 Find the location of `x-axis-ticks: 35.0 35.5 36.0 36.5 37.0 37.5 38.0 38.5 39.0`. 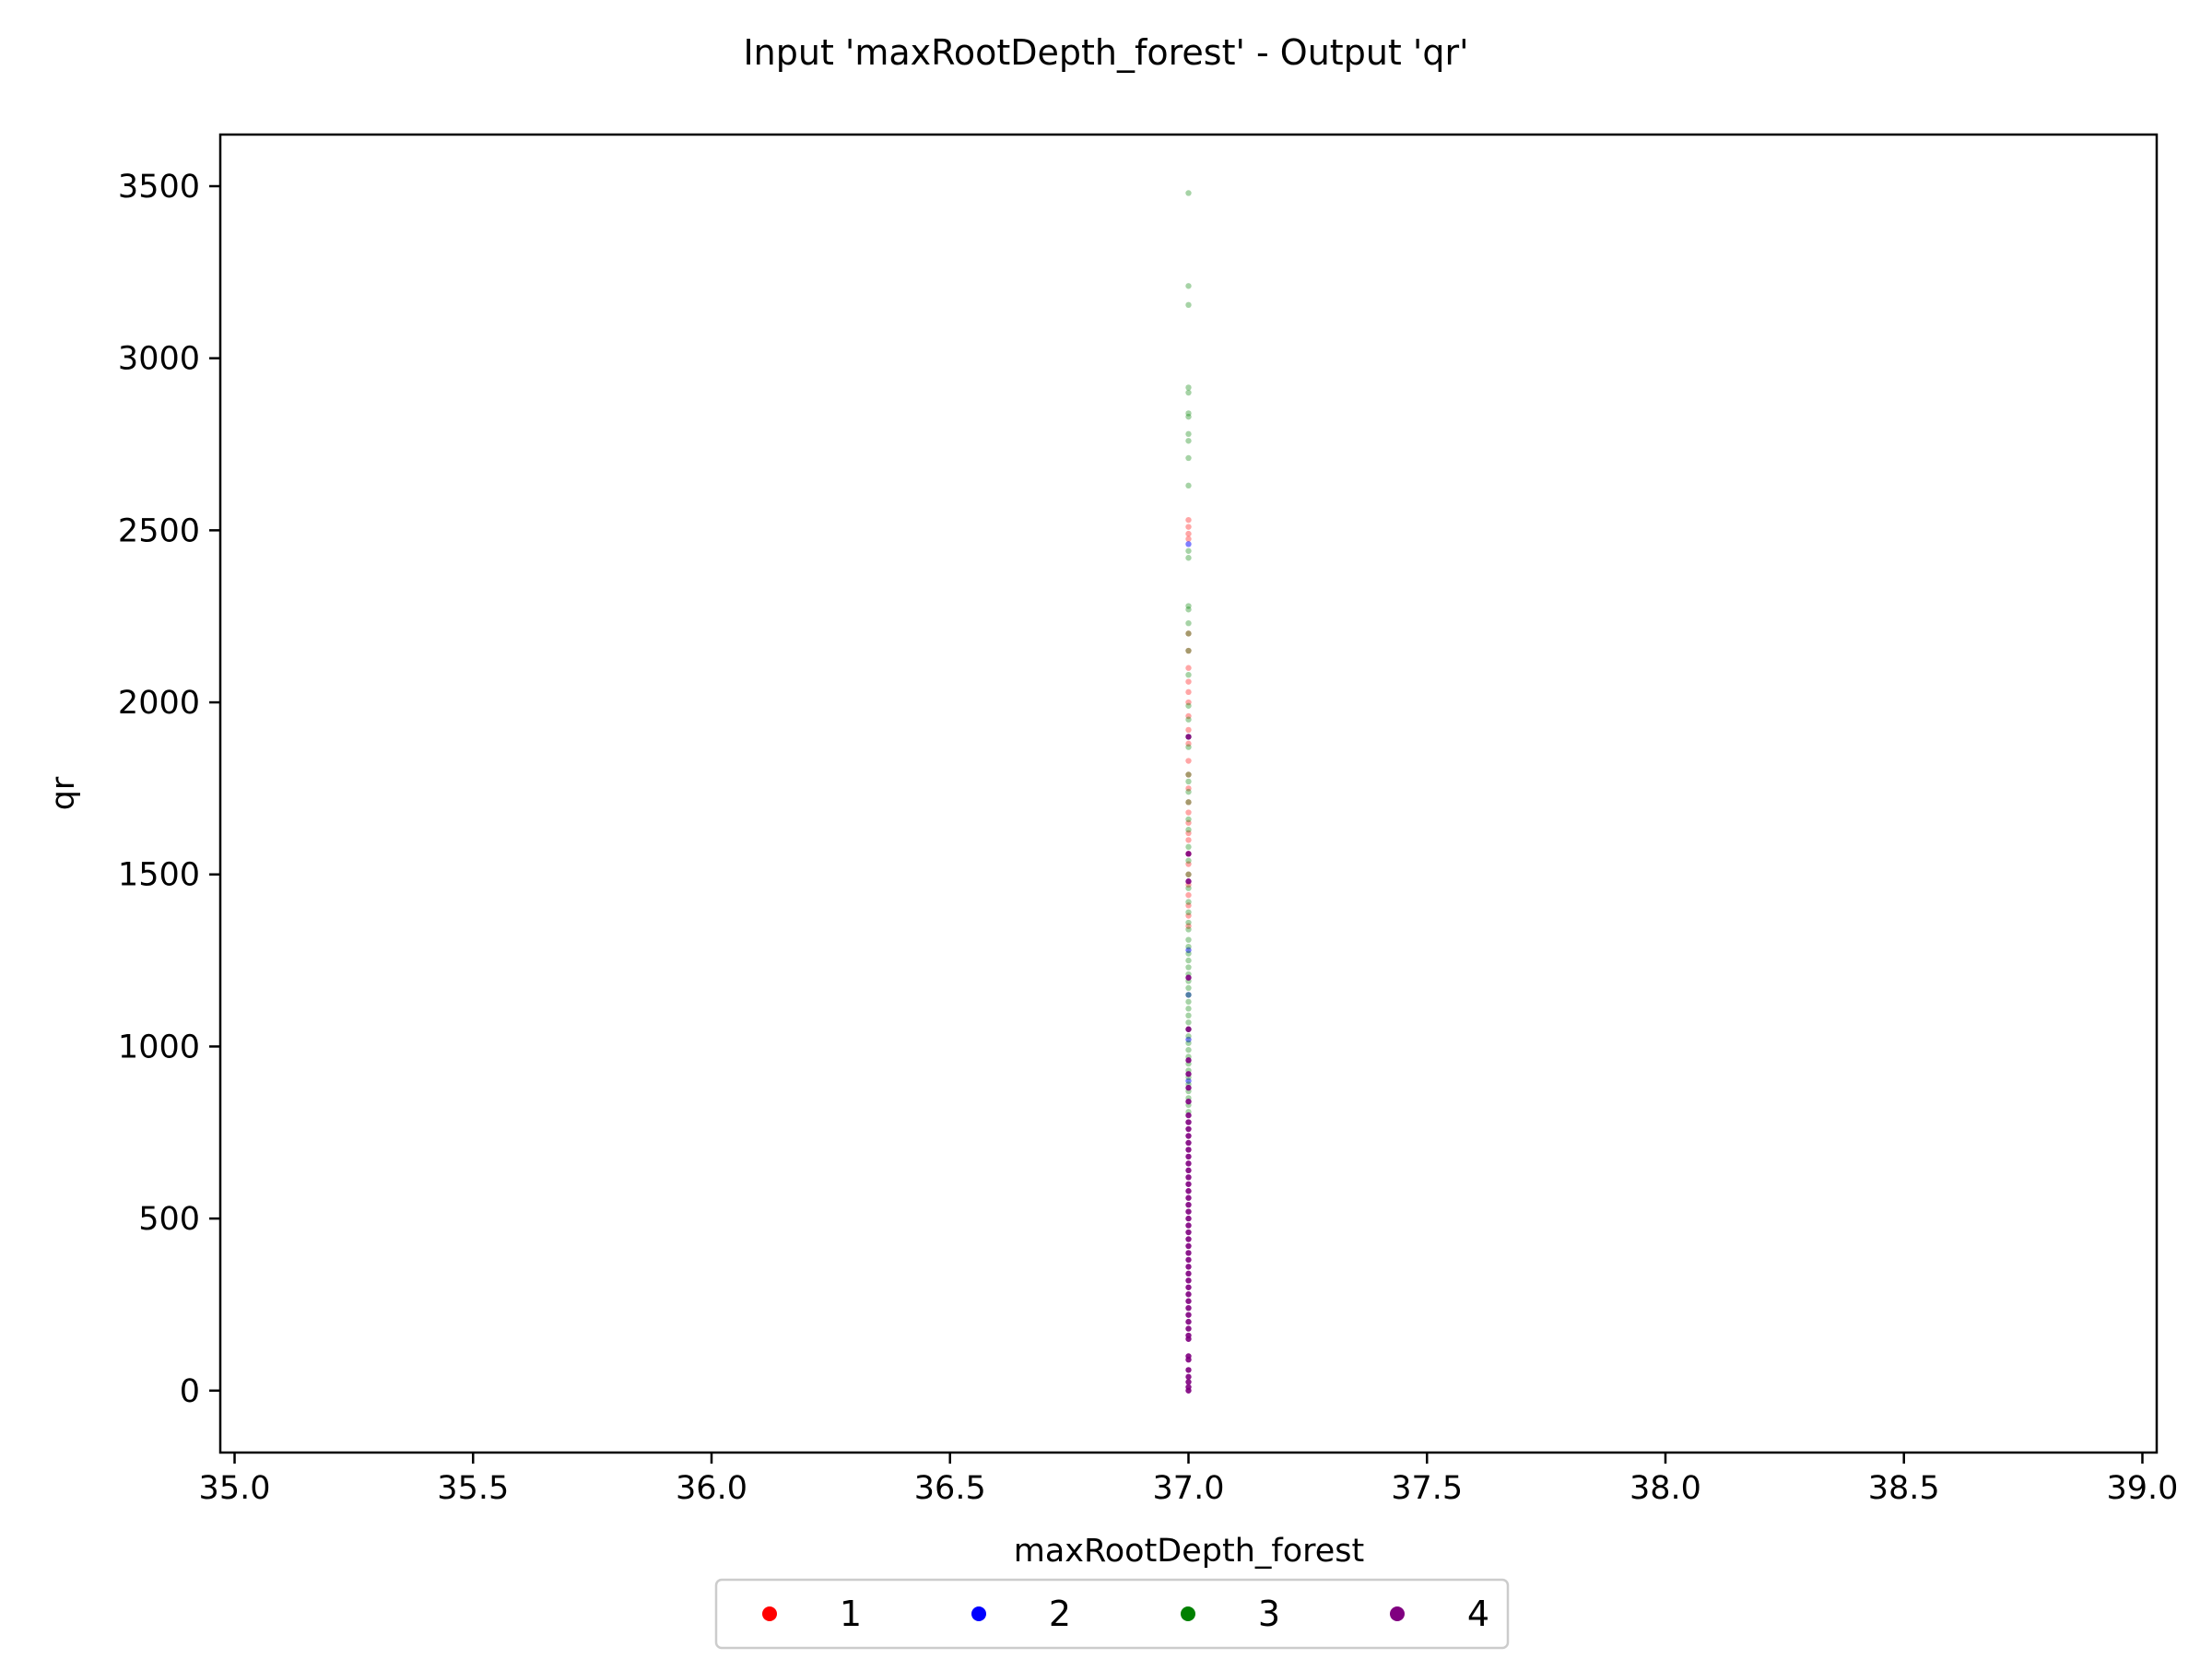

x-axis-ticks: 35.0 35.5 36.0 36.5 37.0 37.5 38.0 38.5 39.0 is located at coordinates (1189, 1480).